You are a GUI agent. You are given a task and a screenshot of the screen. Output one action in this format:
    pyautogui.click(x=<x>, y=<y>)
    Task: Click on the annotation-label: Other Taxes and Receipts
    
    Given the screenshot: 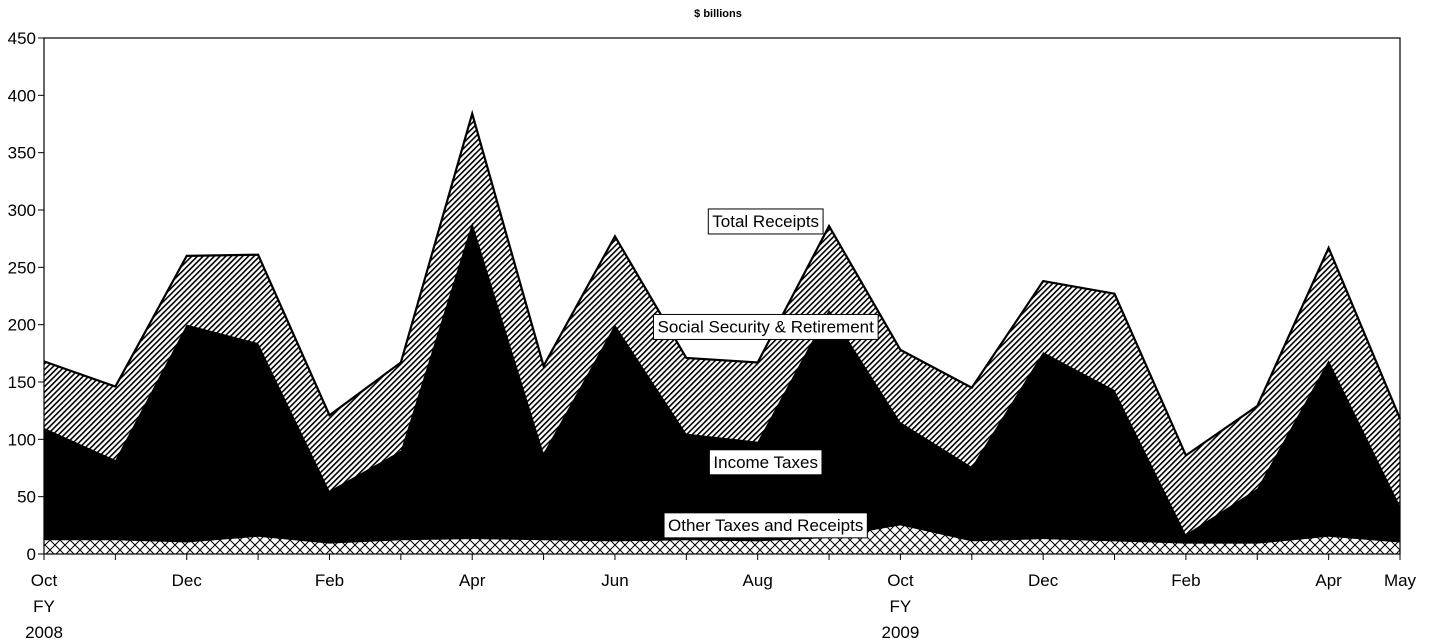 What is the action you would take?
    pyautogui.click(x=765, y=525)
    